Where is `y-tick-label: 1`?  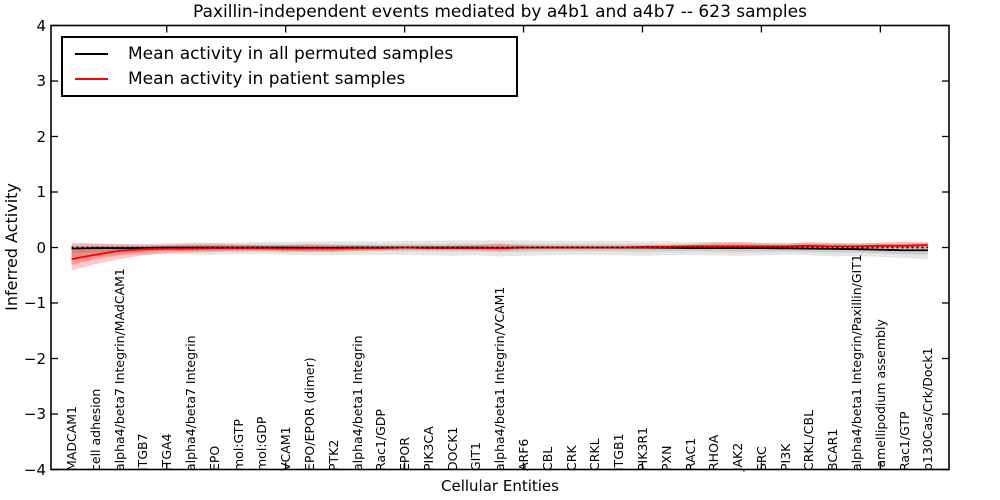 y-tick-label: 1 is located at coordinates (41, 192).